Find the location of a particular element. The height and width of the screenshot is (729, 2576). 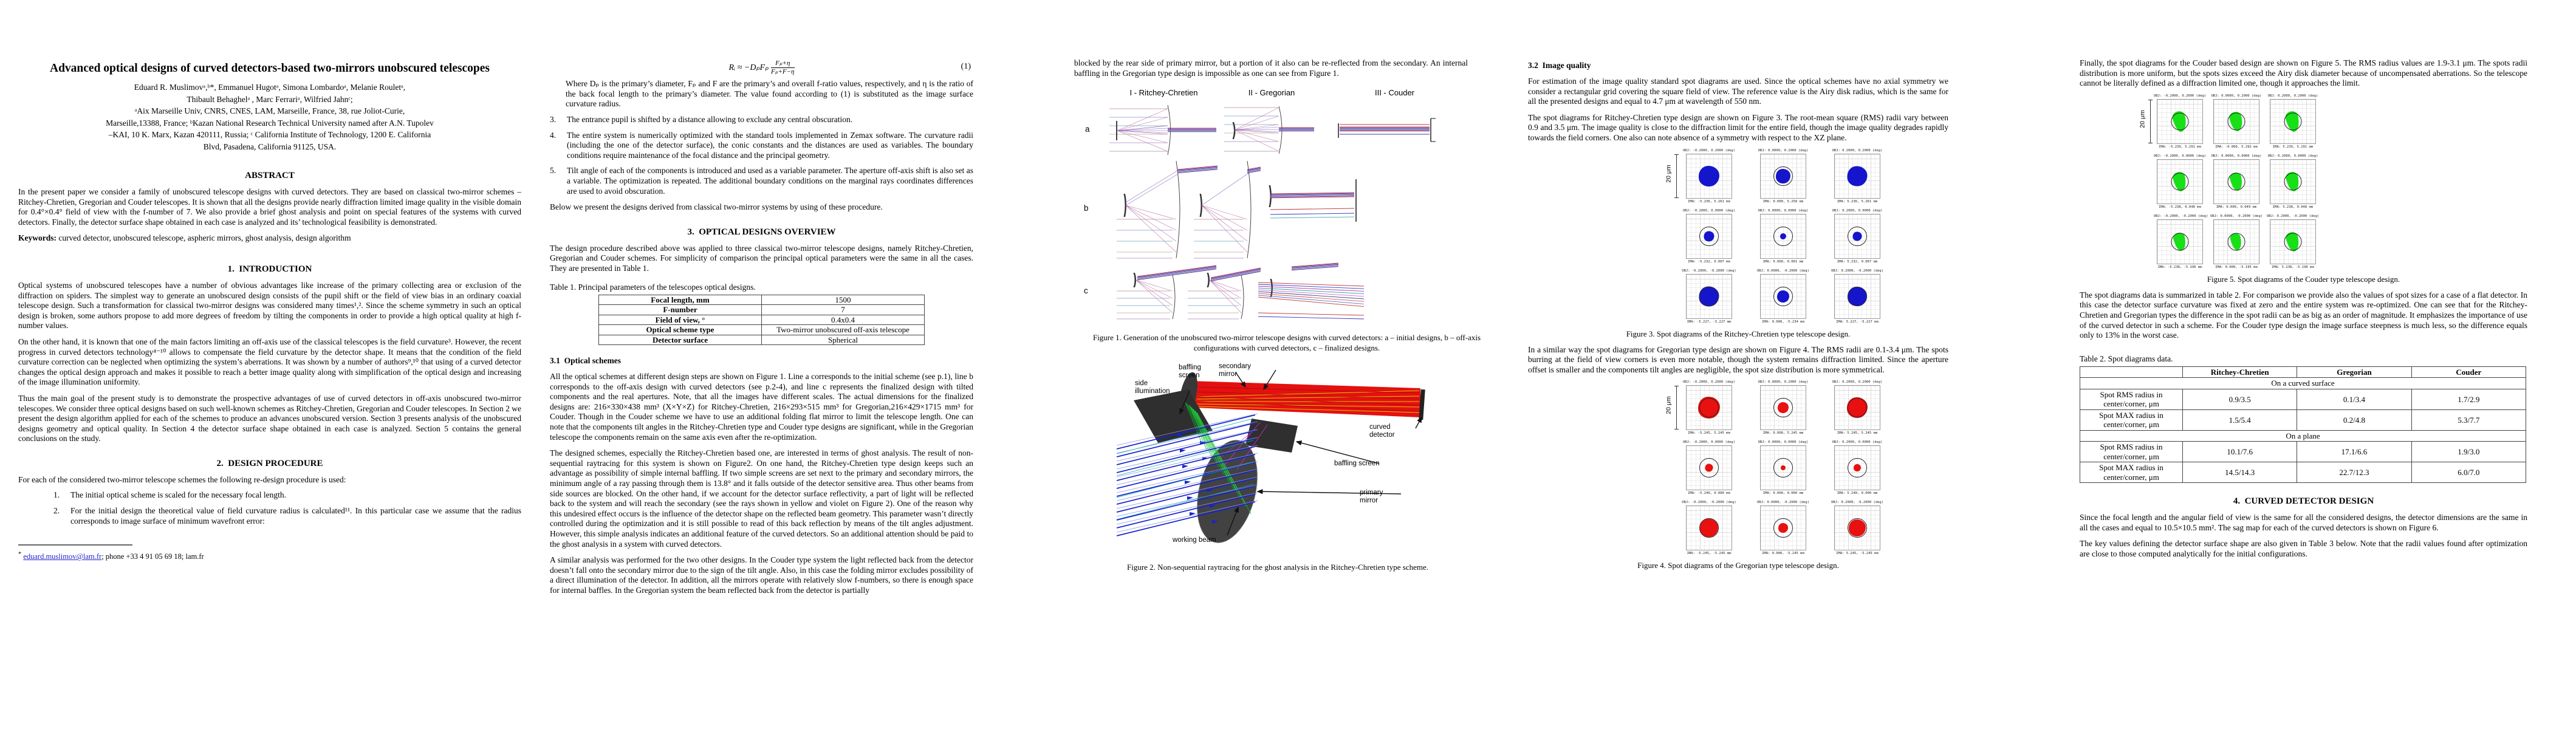

table-span-row: On a curved surface is located at coordinates (2303, 383).